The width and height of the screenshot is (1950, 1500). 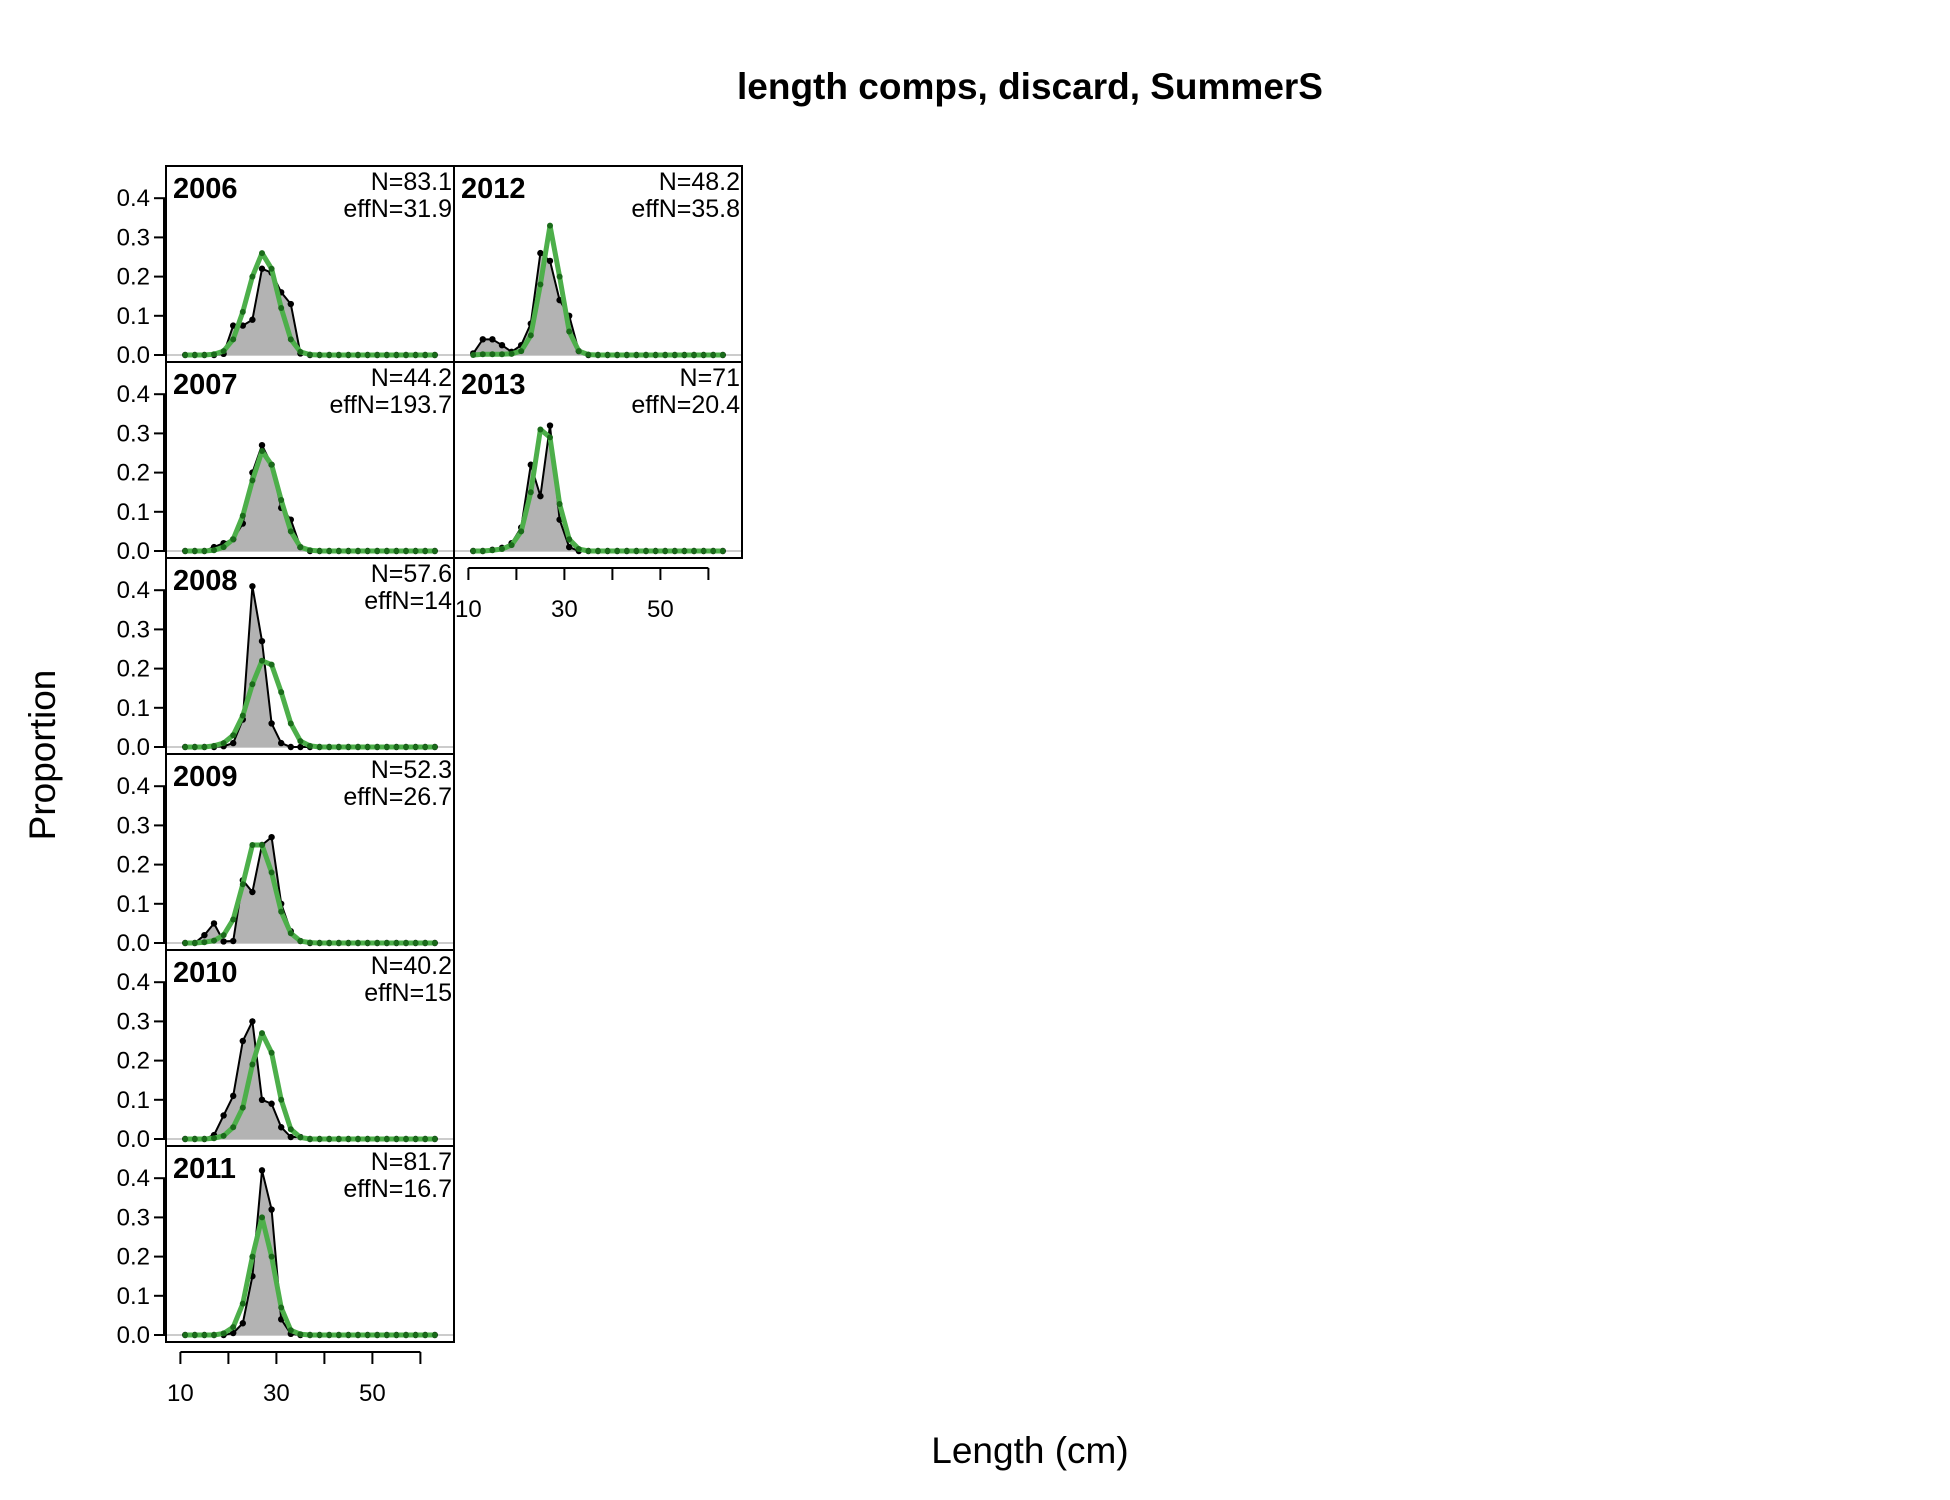 I want to click on x-tick-label: 50, so click(x=660, y=609).